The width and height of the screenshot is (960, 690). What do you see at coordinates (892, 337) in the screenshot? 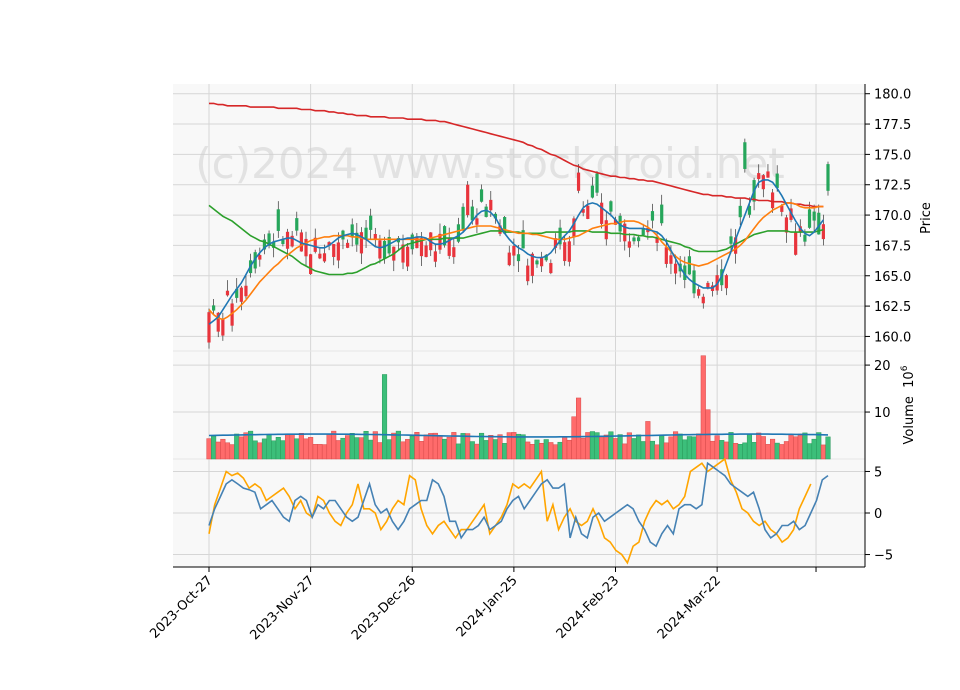
I see `price-tick-label: 160.0` at bounding box center [892, 337].